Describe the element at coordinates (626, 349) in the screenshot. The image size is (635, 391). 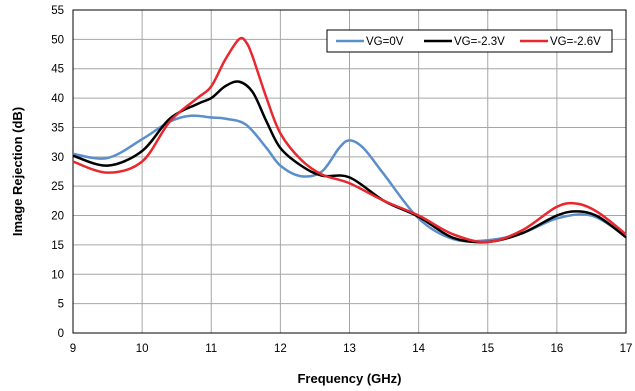
I see `x-tick-label: 17` at that location.